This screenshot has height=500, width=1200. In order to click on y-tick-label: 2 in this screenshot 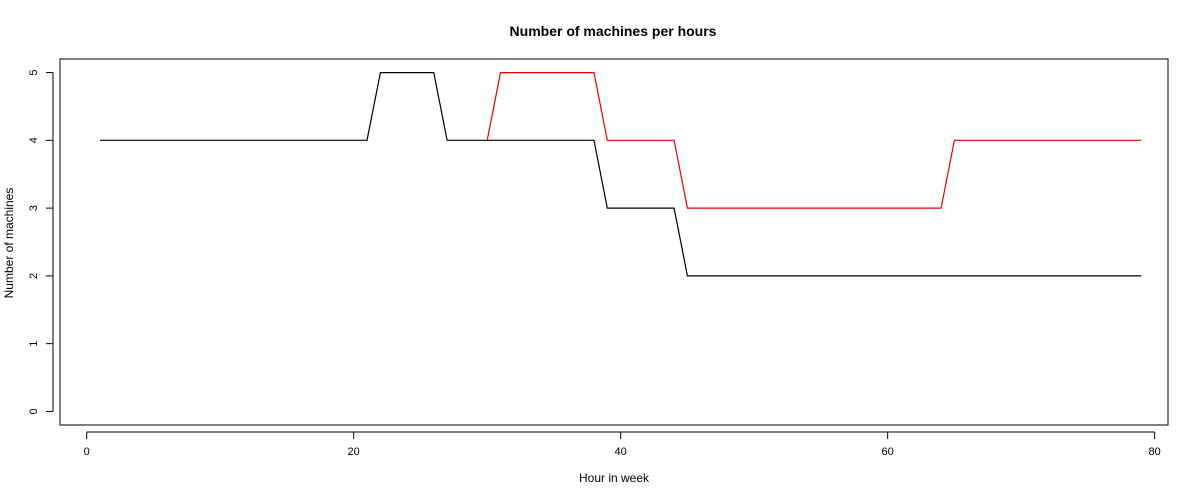, I will do `click(34, 276)`.